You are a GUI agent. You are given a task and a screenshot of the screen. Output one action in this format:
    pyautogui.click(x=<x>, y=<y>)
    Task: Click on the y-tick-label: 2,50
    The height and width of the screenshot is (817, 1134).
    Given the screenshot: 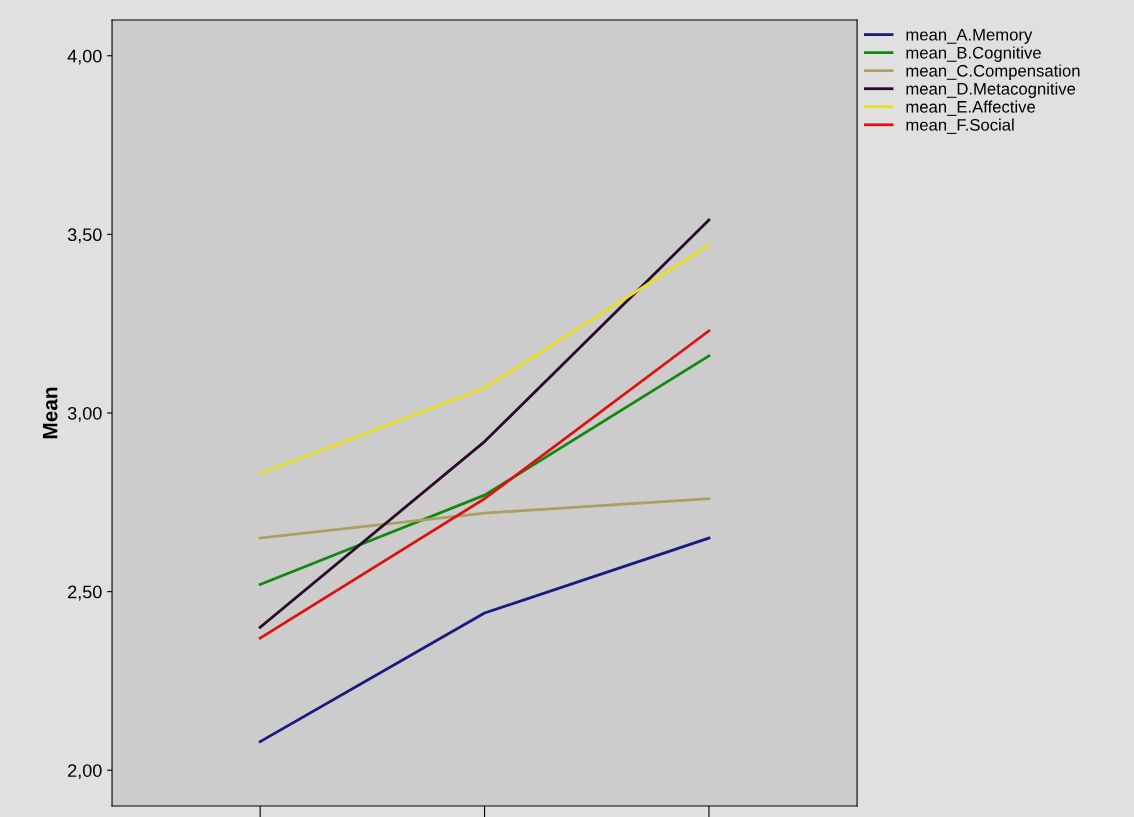 What is the action you would take?
    pyautogui.click(x=85, y=593)
    